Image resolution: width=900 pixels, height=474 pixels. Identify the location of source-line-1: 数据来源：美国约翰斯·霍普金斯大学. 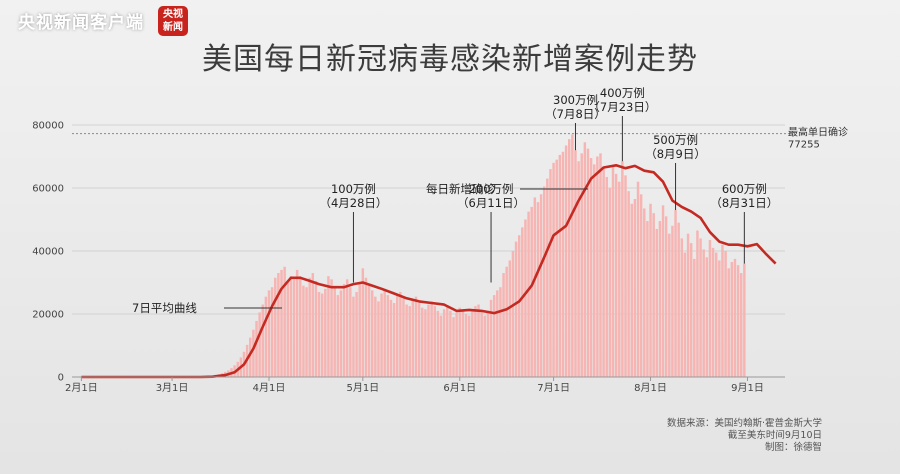
(744, 423).